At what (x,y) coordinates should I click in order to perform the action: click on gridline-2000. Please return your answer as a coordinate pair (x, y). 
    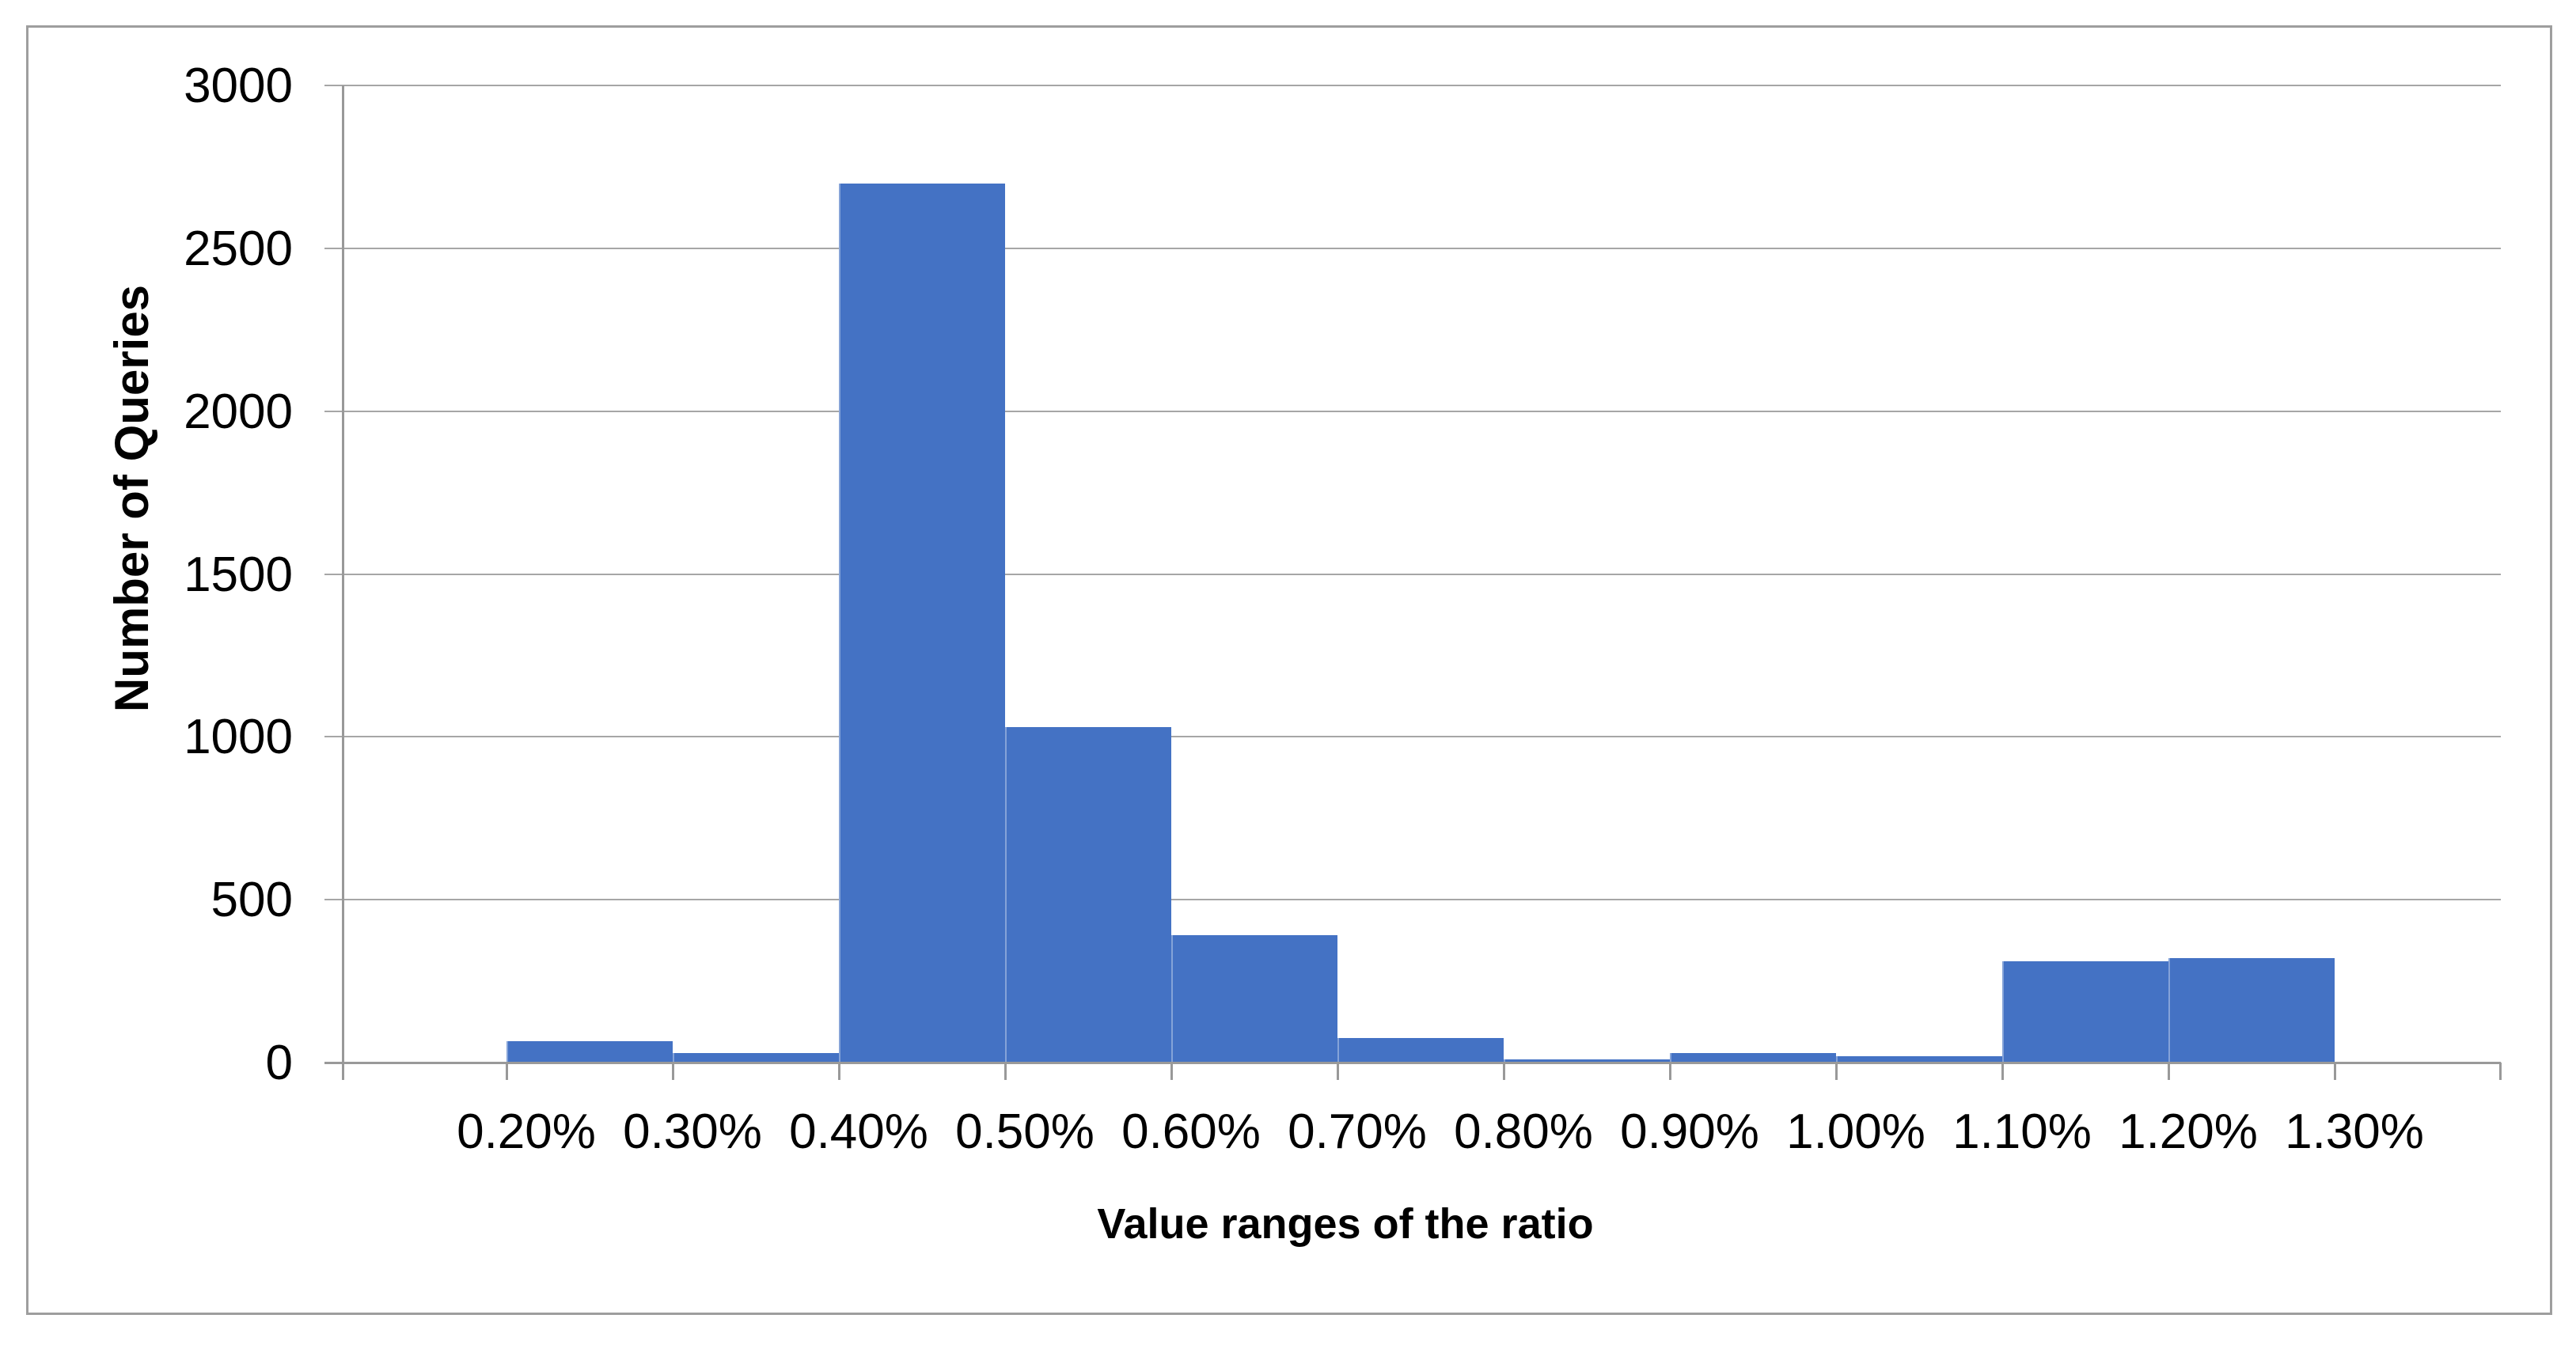
    Looking at the image, I should click on (1421, 411).